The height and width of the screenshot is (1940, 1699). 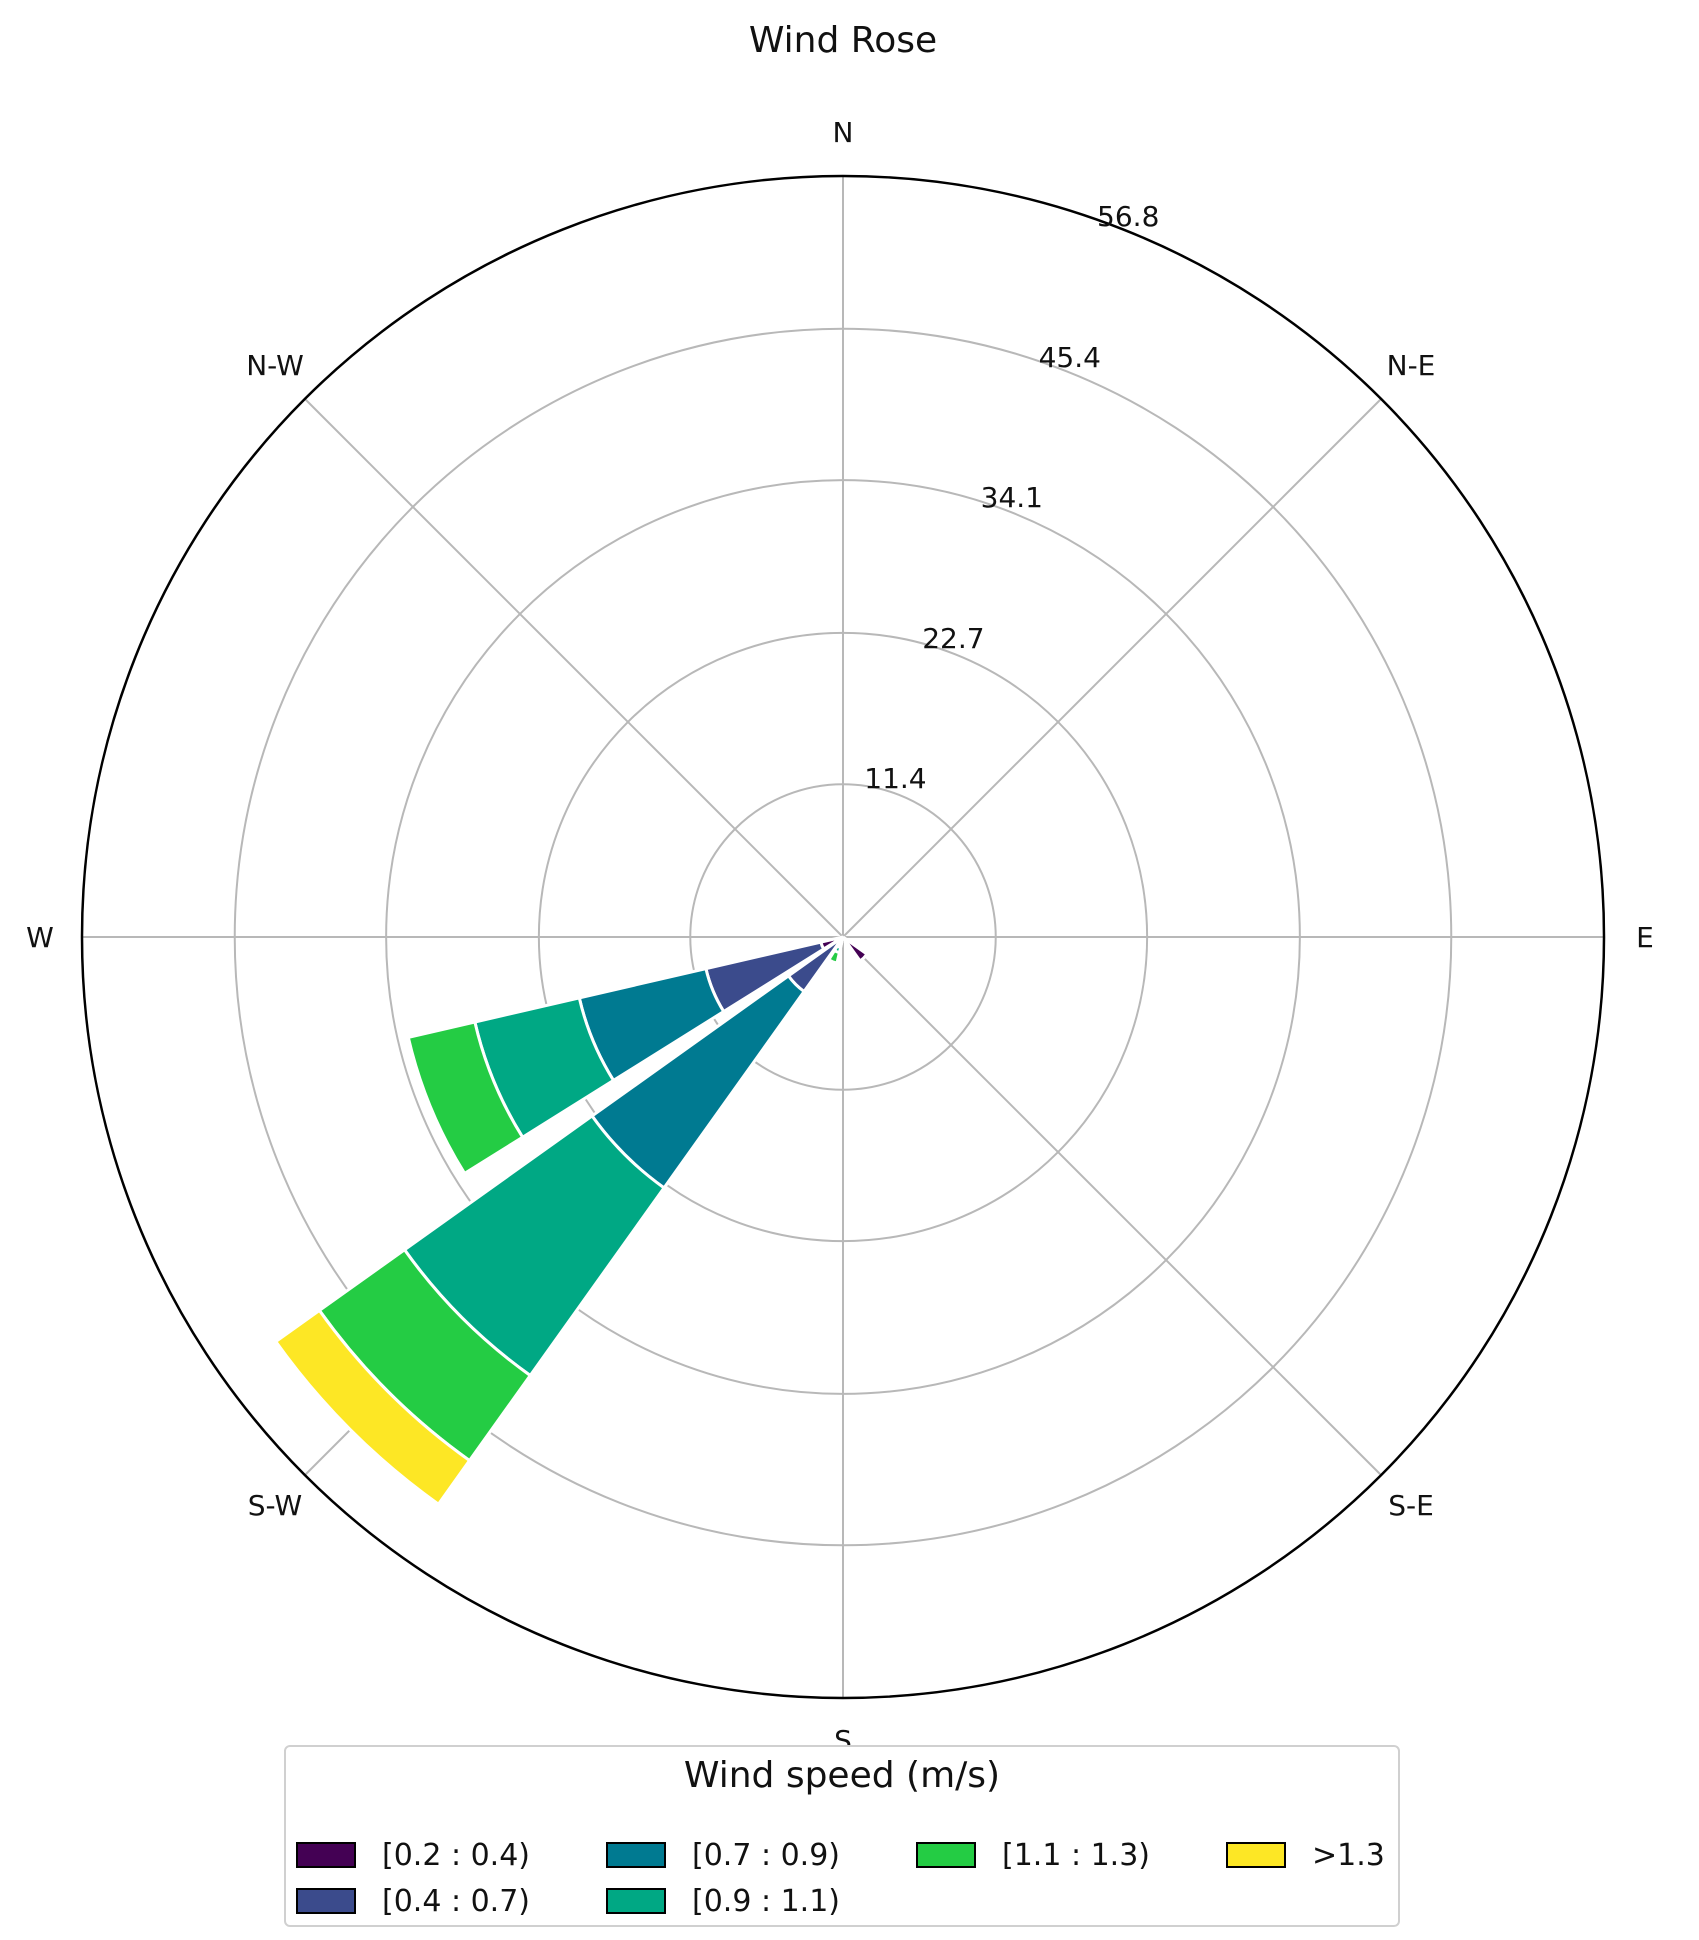 What do you see at coordinates (1012, 497) in the screenshot?
I see `radial-tick-label: 34.1` at bounding box center [1012, 497].